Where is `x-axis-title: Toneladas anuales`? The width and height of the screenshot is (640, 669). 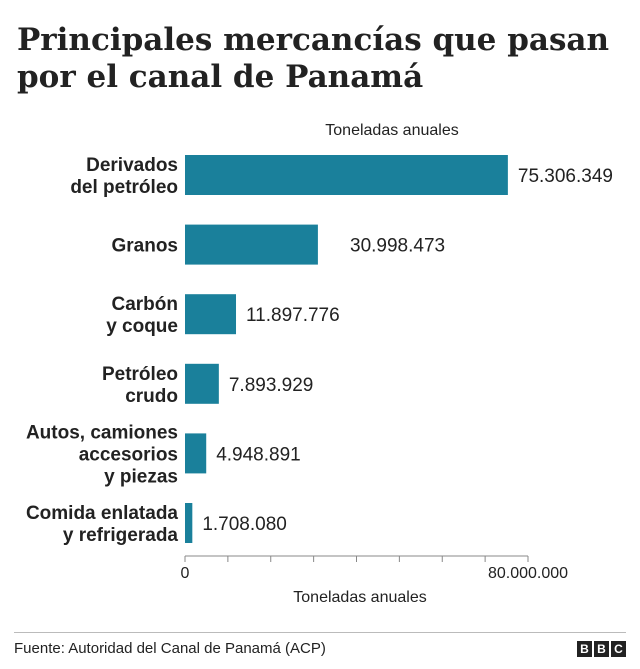 x-axis-title: Toneladas anuales is located at coordinates (359, 597).